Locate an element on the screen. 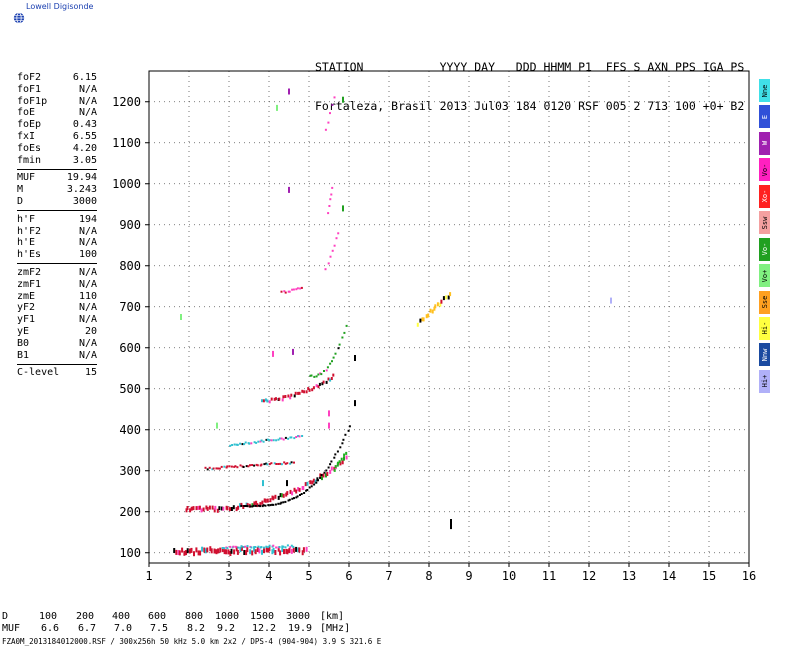 This screenshot has width=800, height=650. legend-label: Xo- is located at coordinates (764, 196).